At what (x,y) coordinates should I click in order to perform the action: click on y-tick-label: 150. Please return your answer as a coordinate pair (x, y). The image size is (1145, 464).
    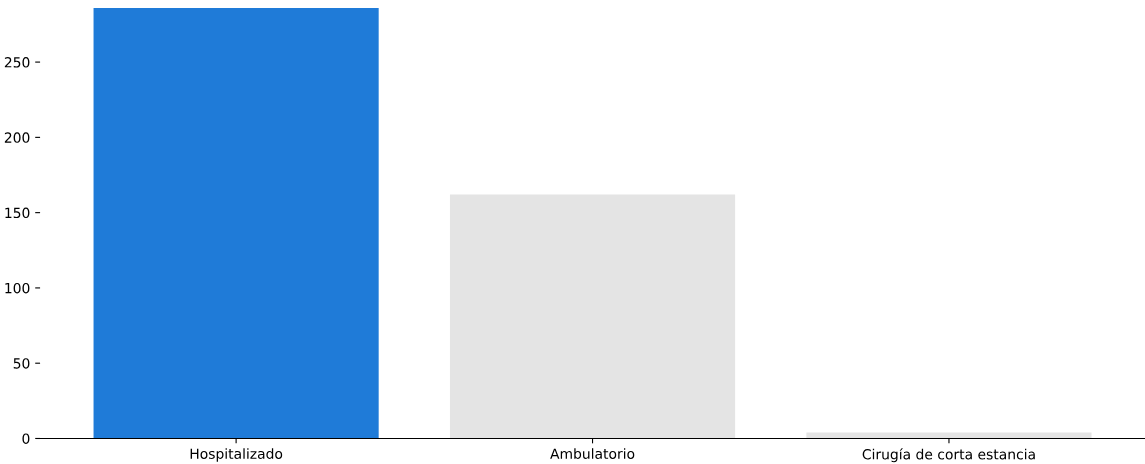
    Looking at the image, I should click on (17, 213).